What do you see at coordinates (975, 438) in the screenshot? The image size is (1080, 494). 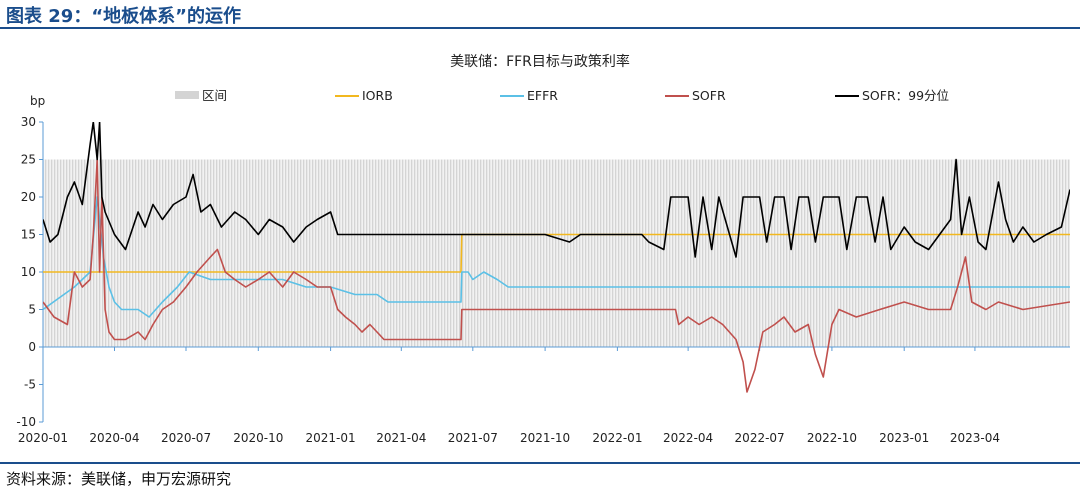 I see `x-tick-label: 2023-04` at bounding box center [975, 438].